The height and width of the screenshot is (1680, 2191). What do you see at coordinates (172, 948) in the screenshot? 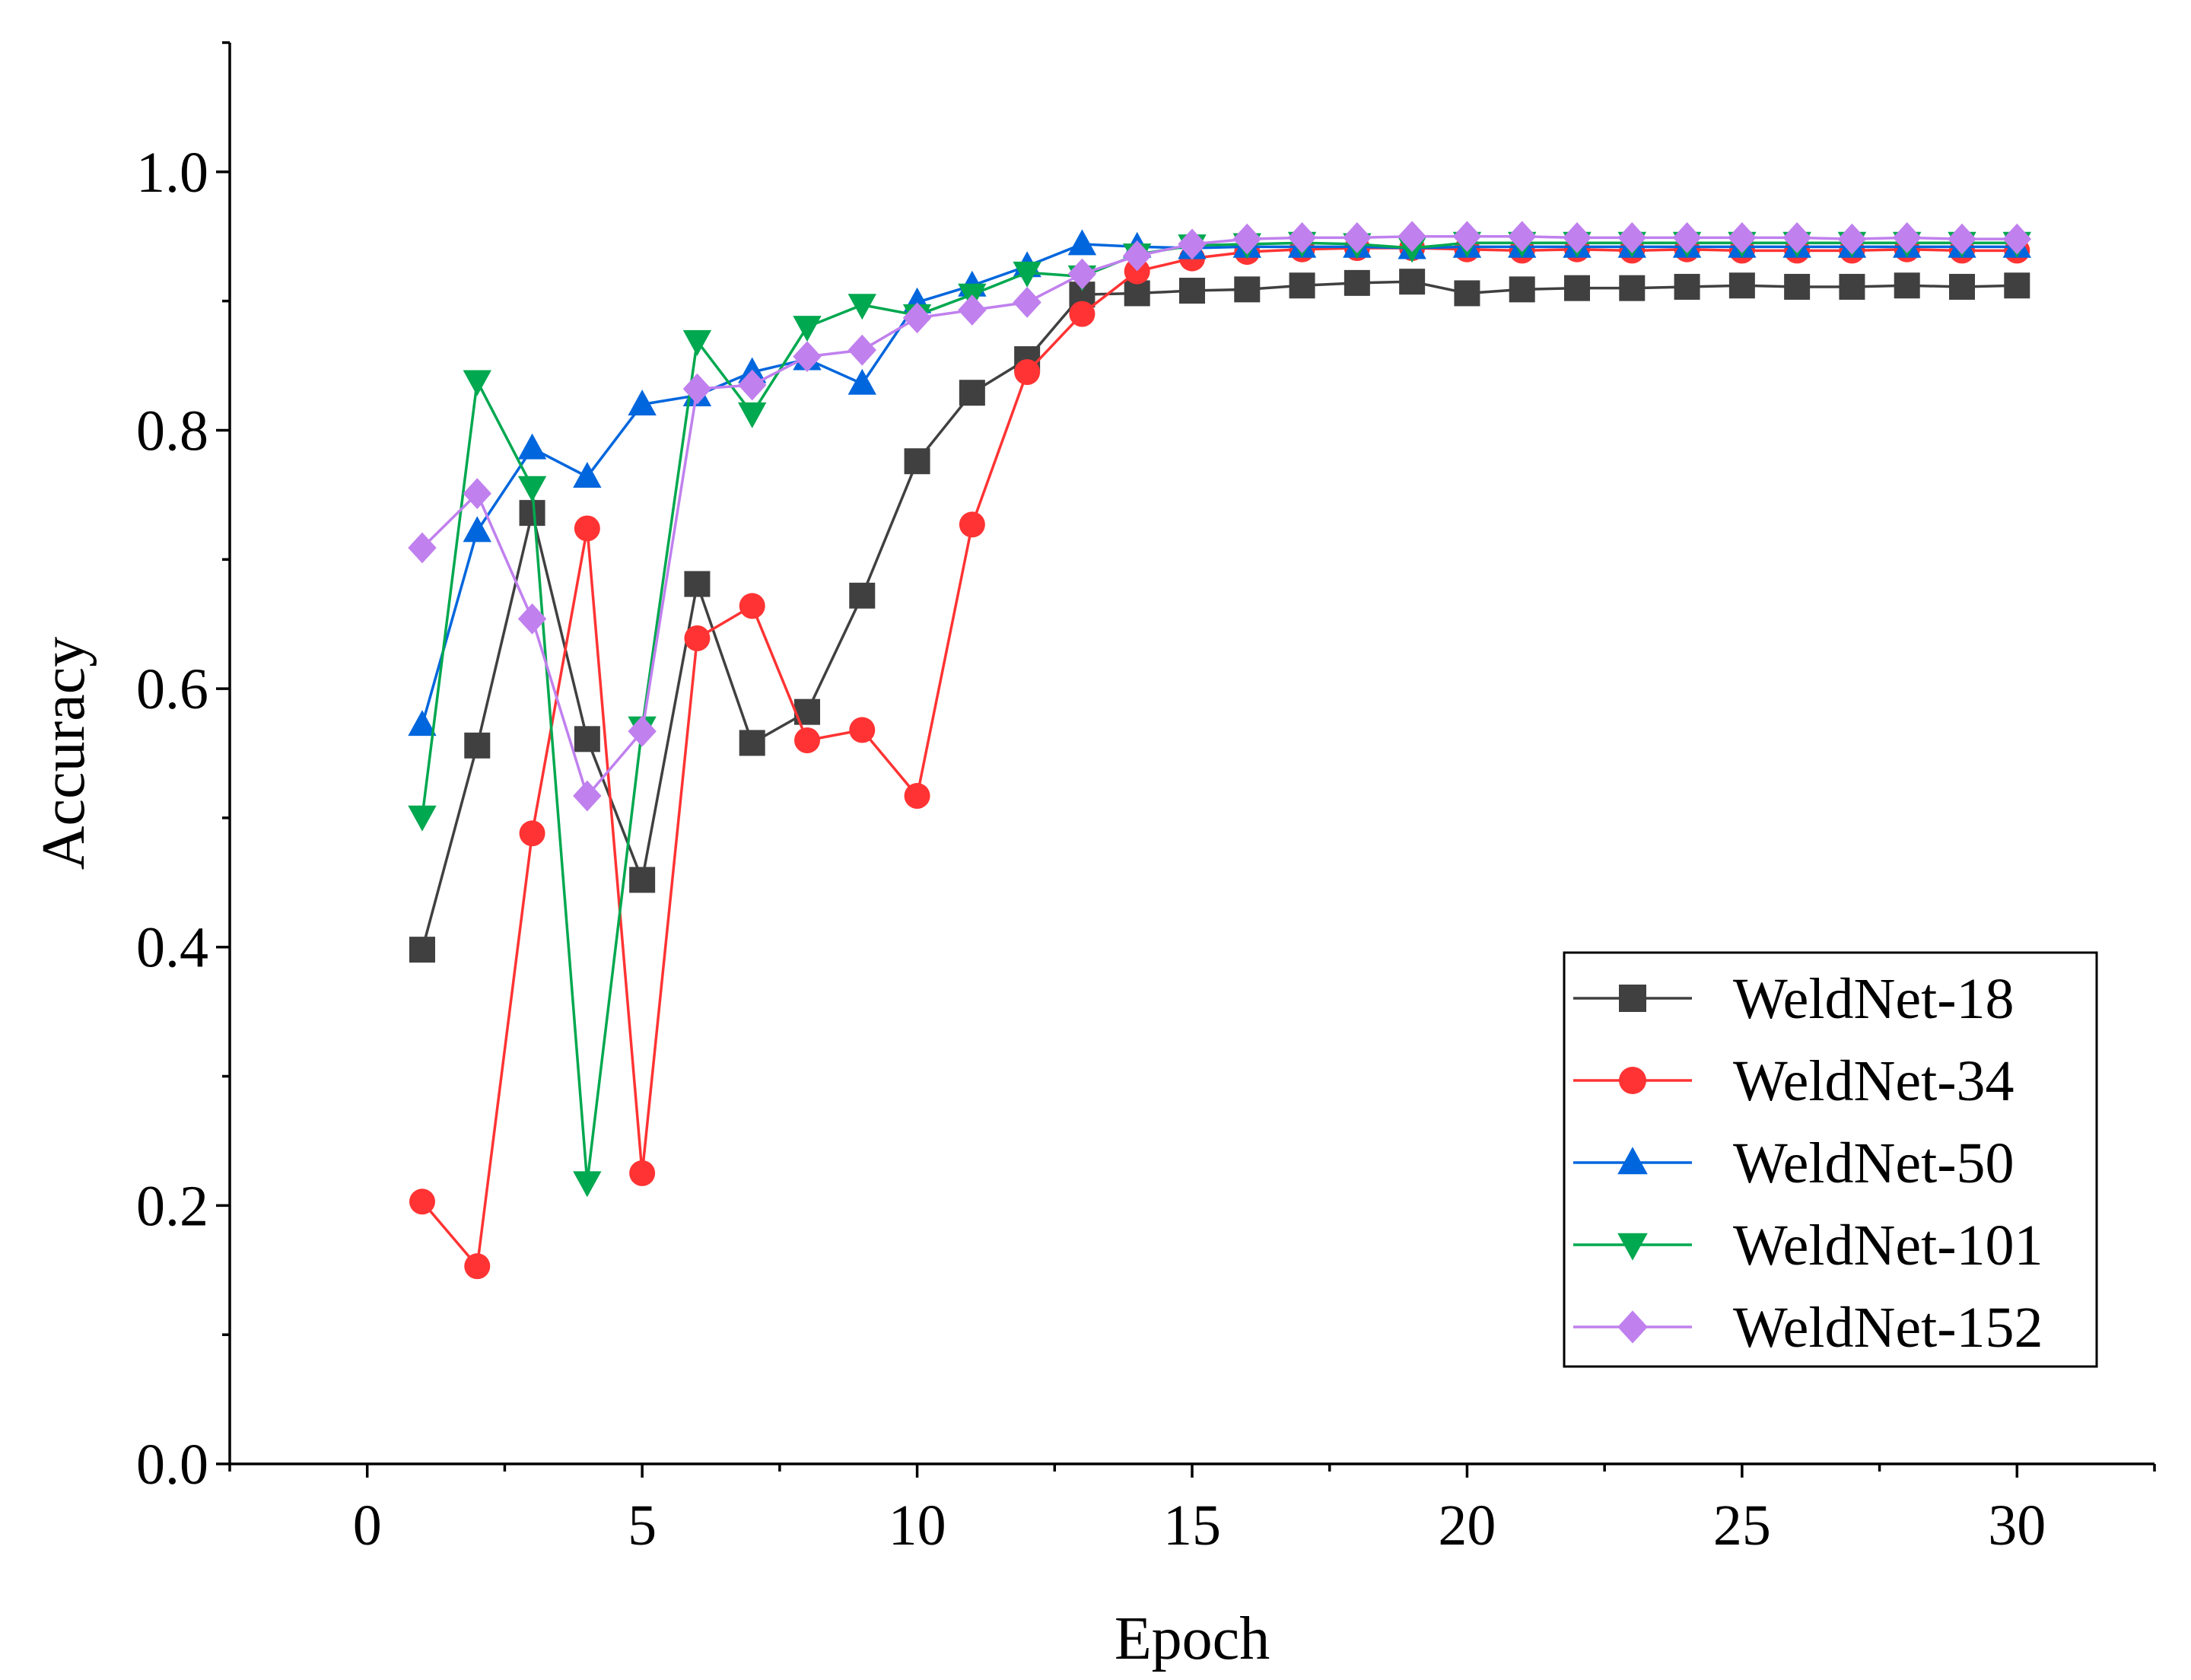
I see `y-tick-label: 0.4` at bounding box center [172, 948].